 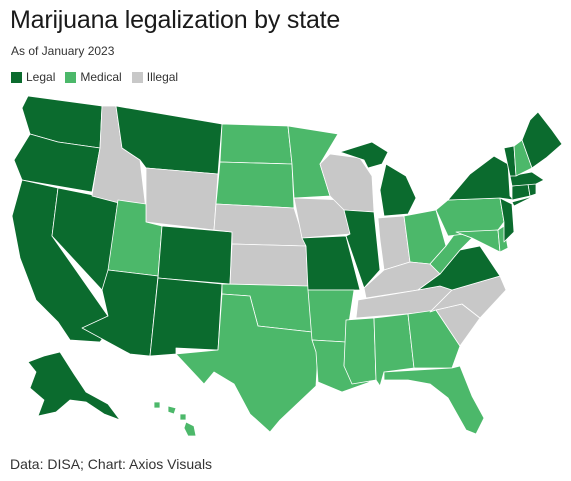 What do you see at coordinates (247, 363) in the screenshot?
I see `state-TX` at bounding box center [247, 363].